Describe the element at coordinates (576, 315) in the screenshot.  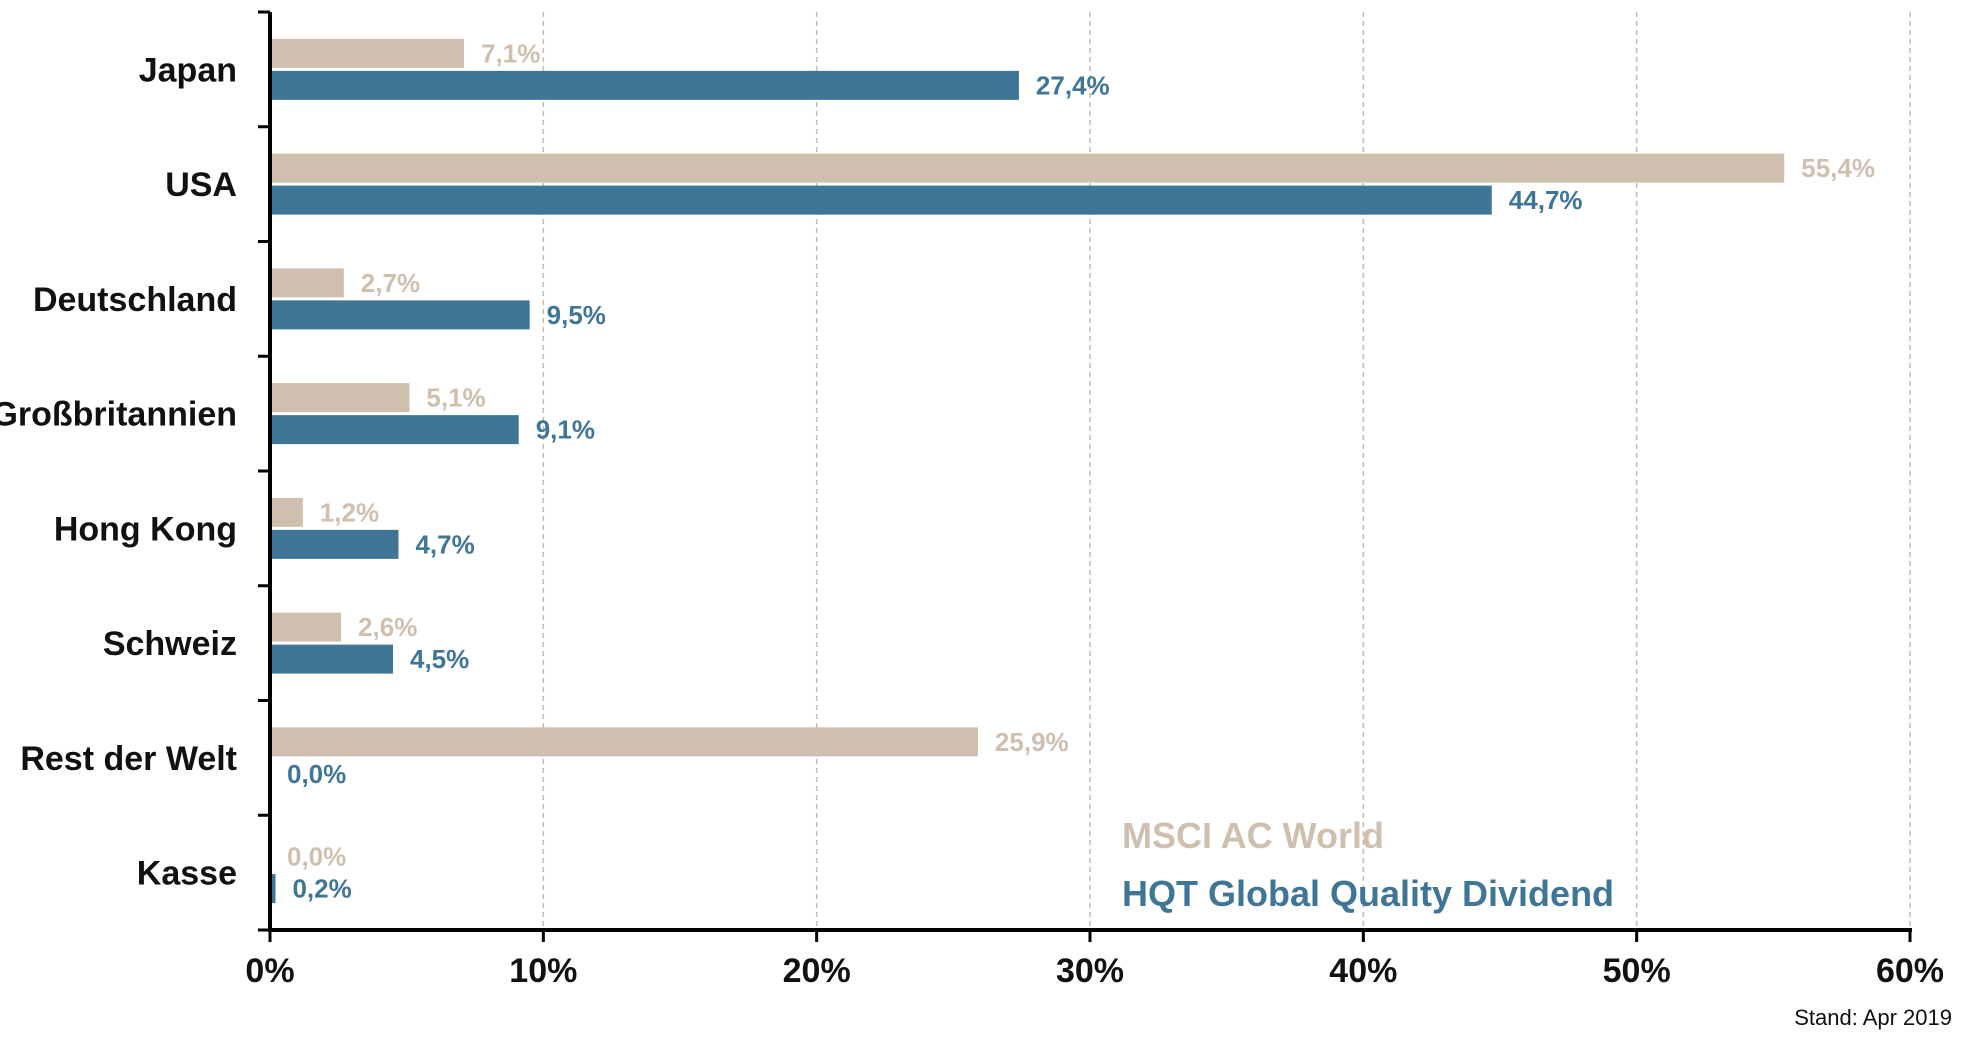
I see `data-label: 9,5%` at that location.